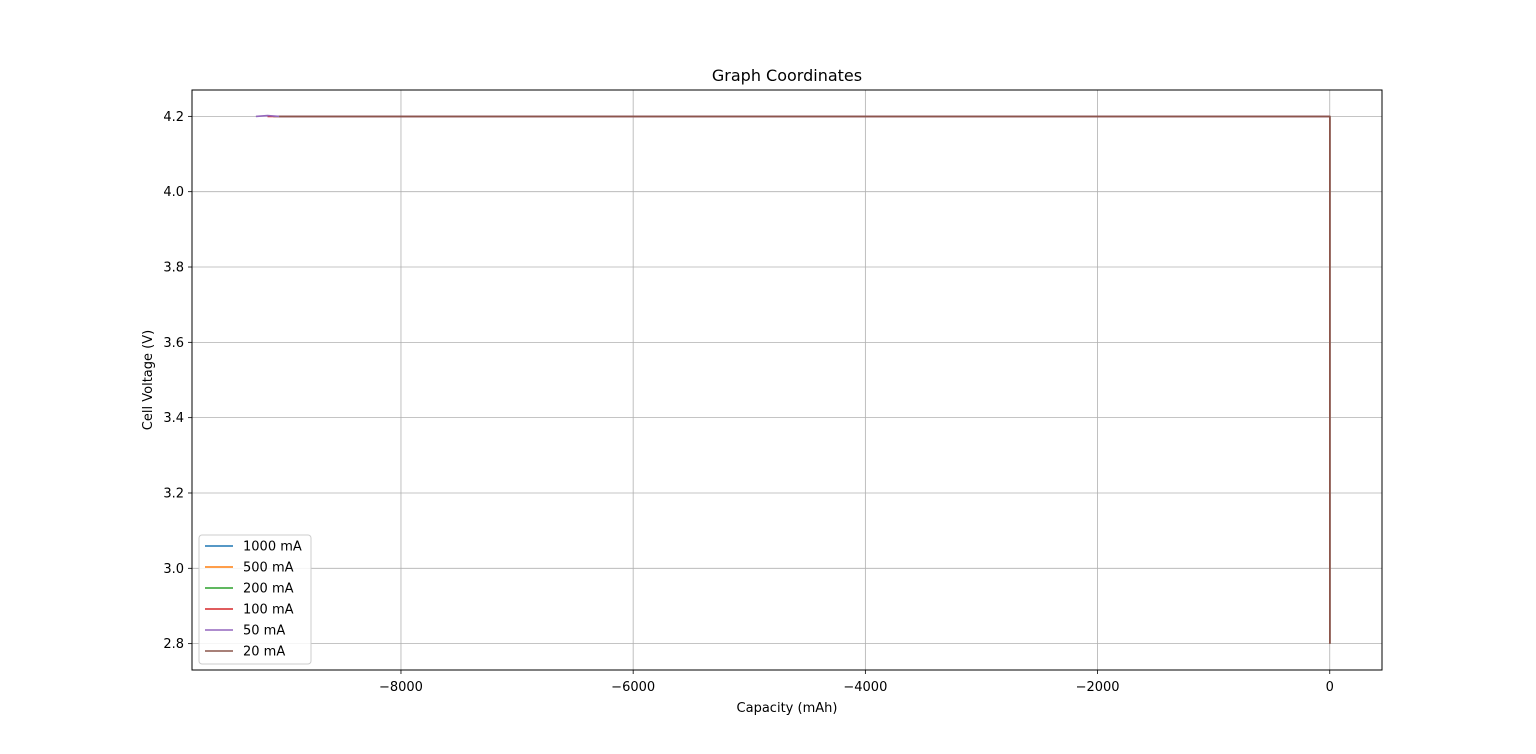  I want to click on y-tick-label: 3.8, so click(173, 268).